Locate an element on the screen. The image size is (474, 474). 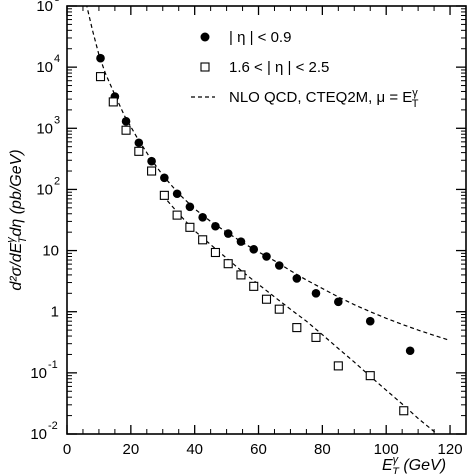
legend-marker-central is located at coordinates (205, 37).